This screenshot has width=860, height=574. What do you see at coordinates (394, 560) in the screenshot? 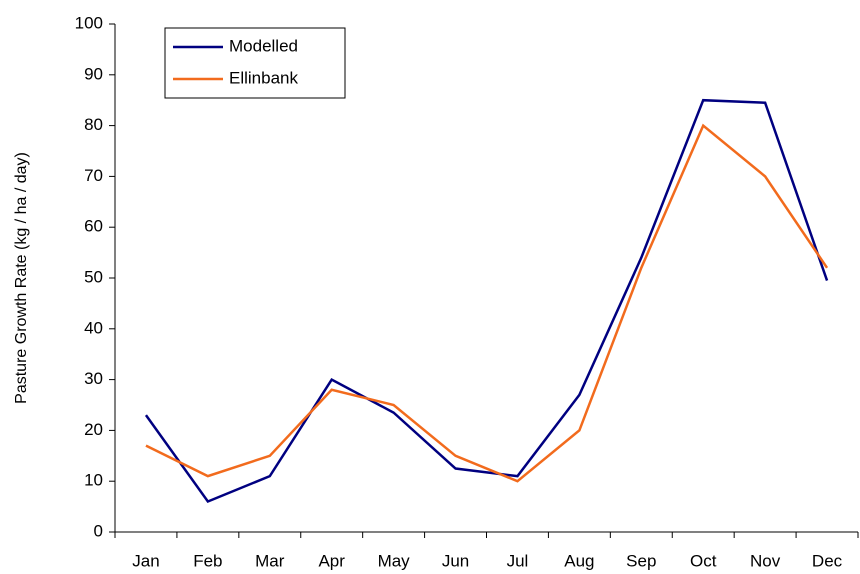
I see `x-tick-label: May` at bounding box center [394, 560].